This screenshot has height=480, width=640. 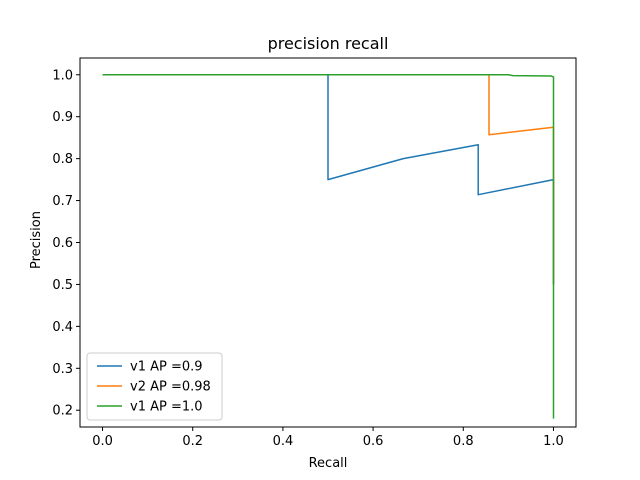 What do you see at coordinates (463, 441) in the screenshot?
I see `x-tick-label: 0.8` at bounding box center [463, 441].